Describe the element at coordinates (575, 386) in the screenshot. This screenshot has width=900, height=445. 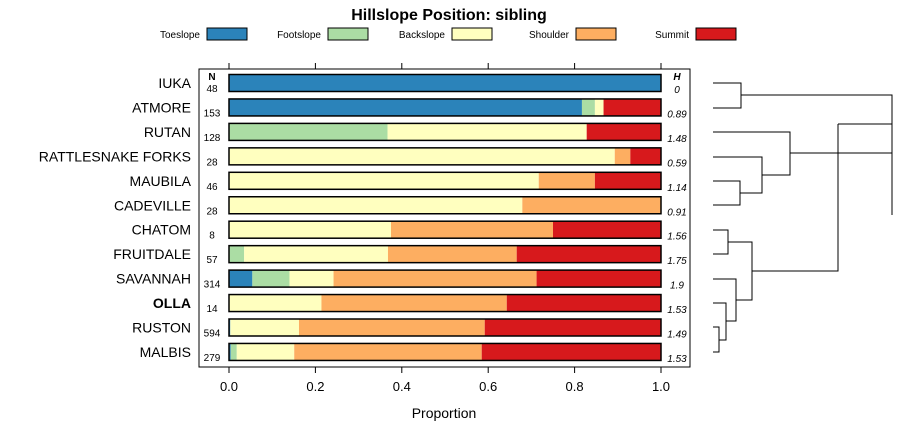
I see `x-tick-label: 0.8` at that location.